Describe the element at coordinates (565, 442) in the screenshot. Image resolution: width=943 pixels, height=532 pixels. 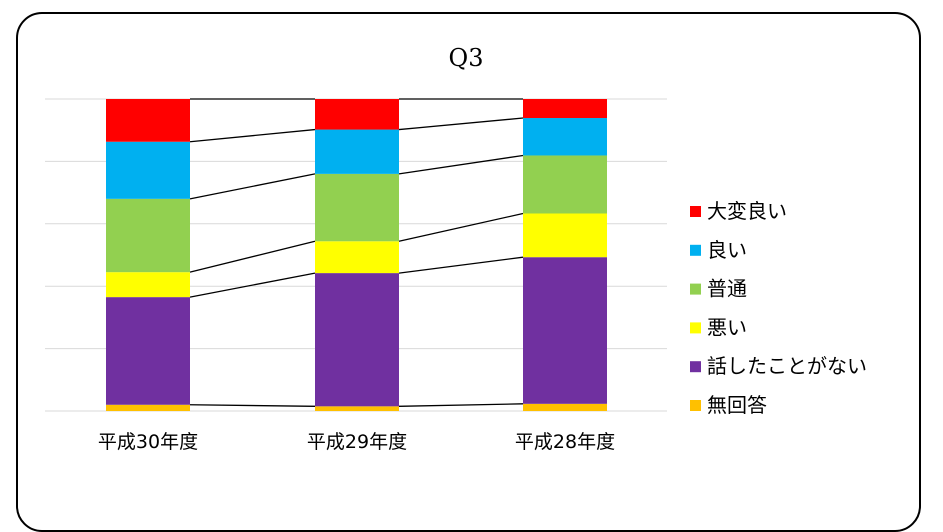
I see `x-tick-label: 平成28年度` at that location.